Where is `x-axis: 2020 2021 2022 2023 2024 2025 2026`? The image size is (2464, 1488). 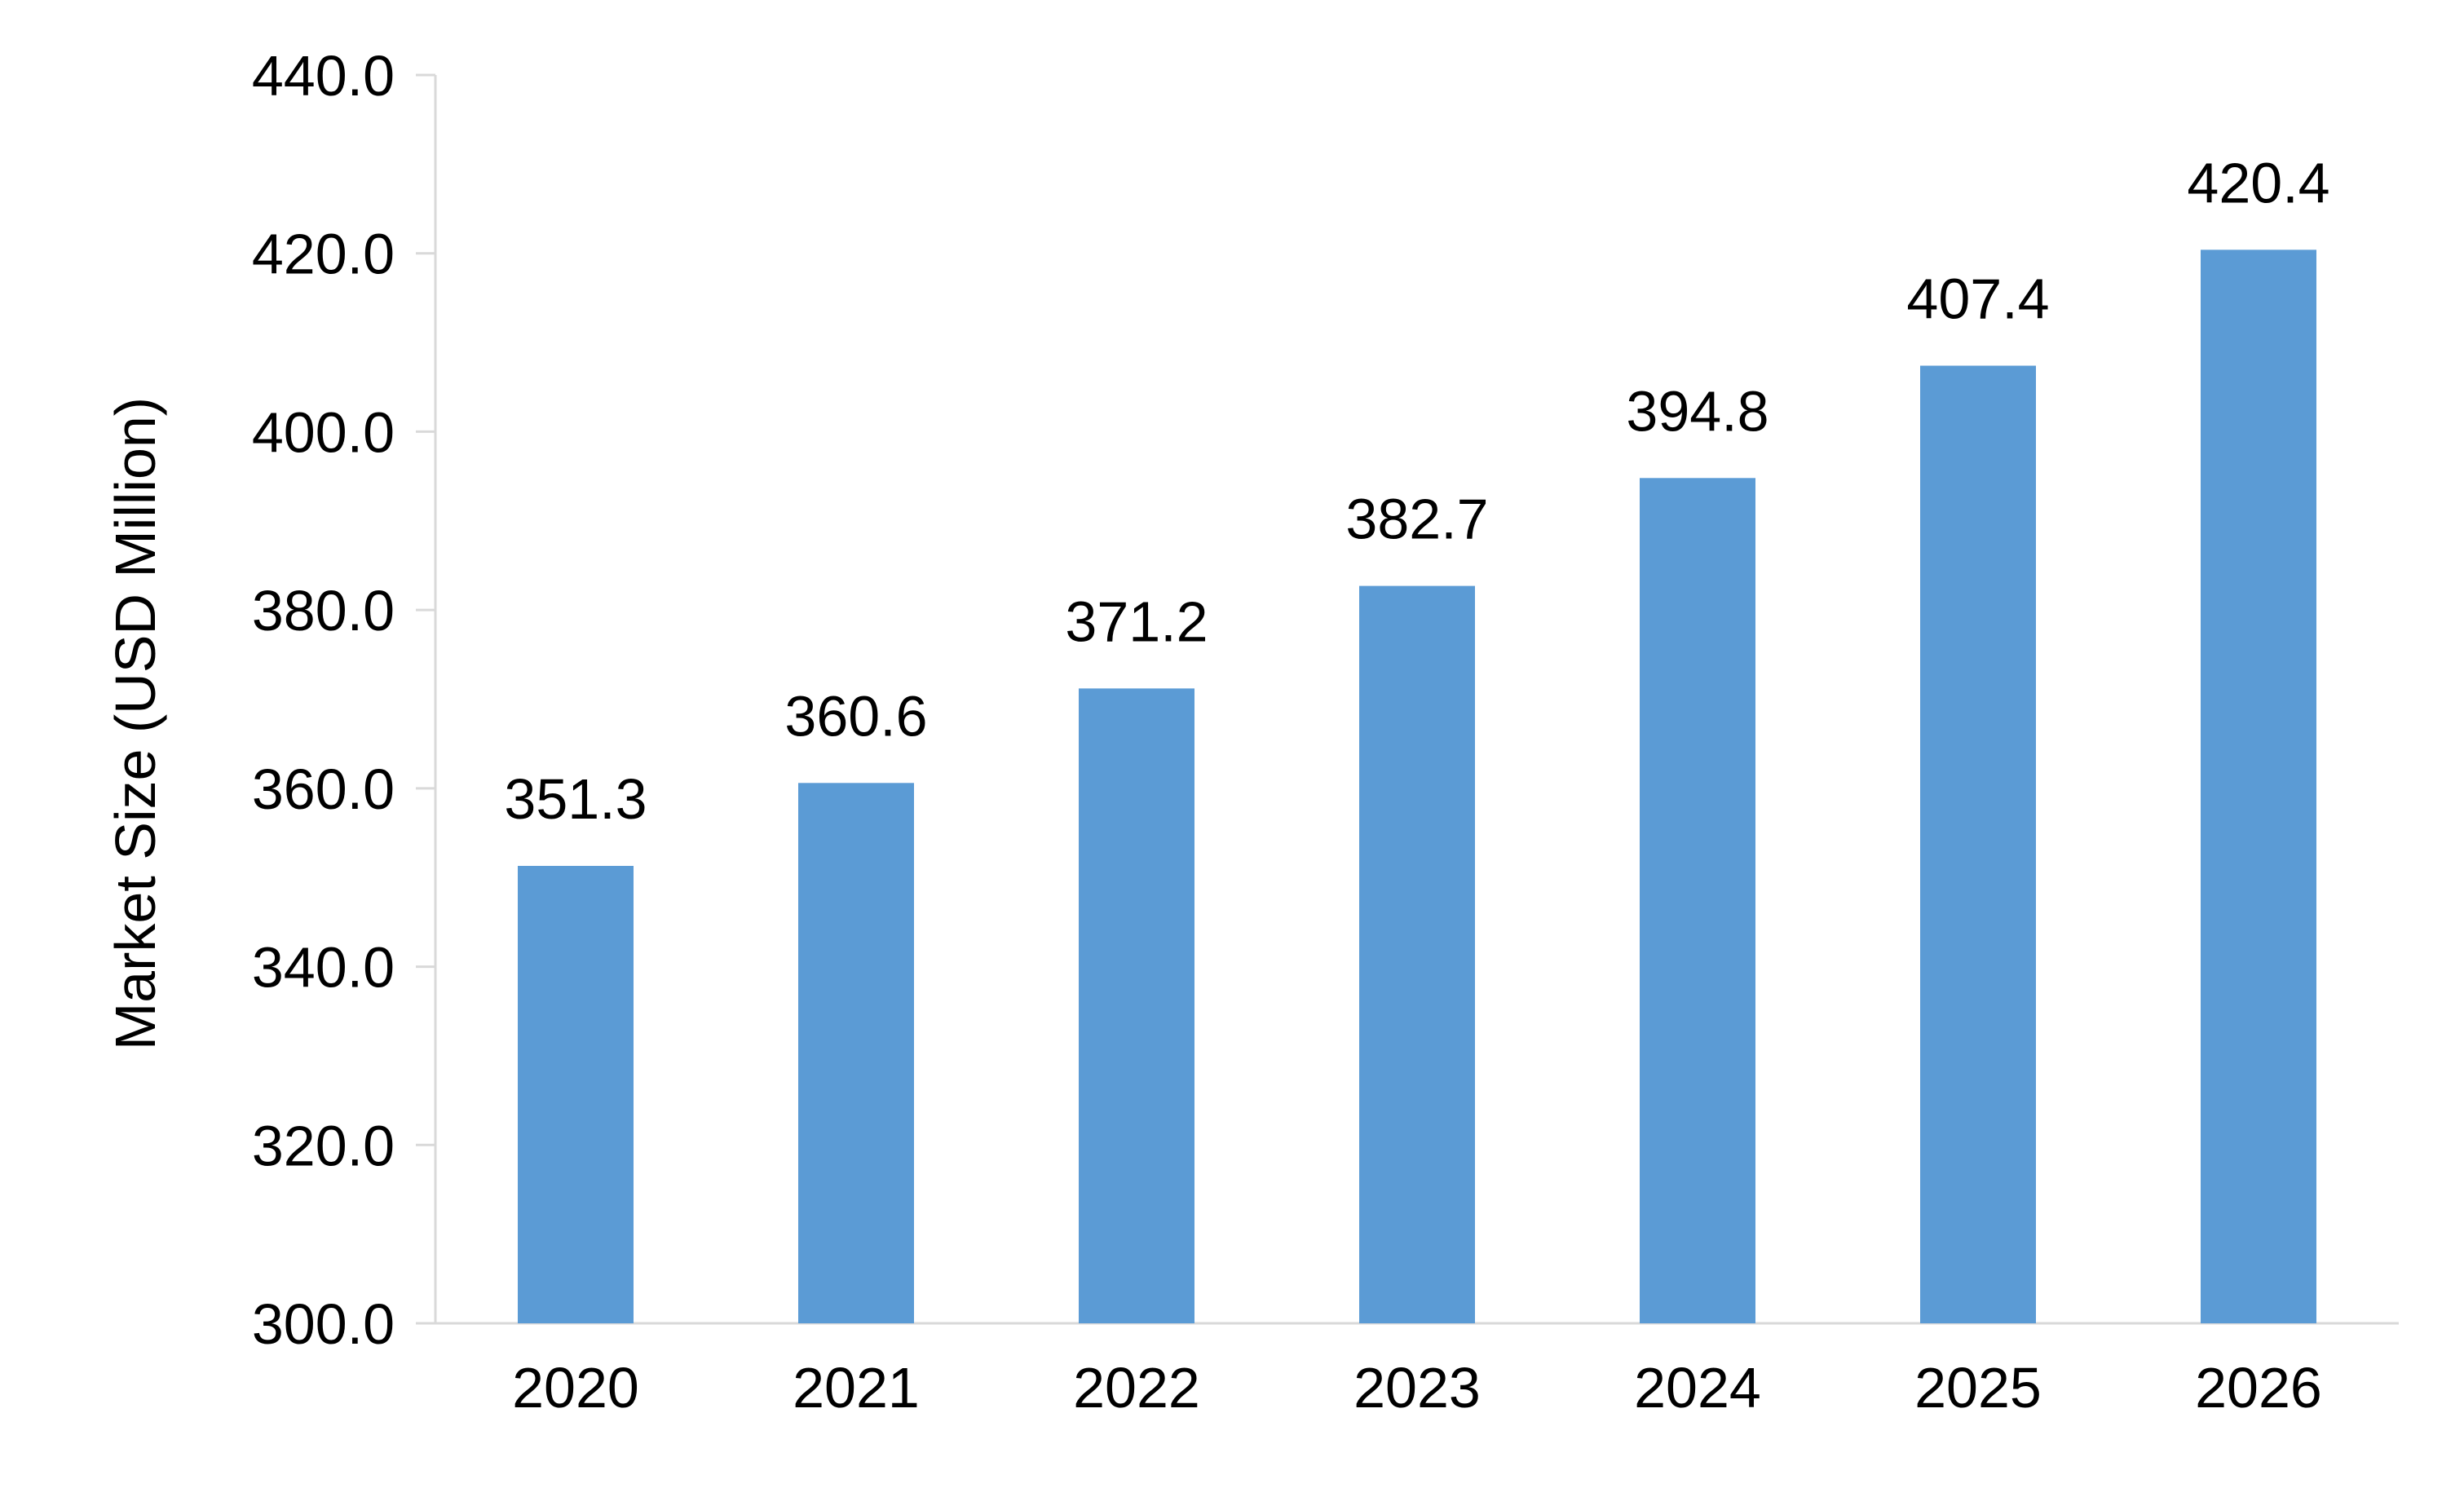
x-axis: 2020 2021 2022 2023 2024 2025 2026 is located at coordinates (1407, 1371).